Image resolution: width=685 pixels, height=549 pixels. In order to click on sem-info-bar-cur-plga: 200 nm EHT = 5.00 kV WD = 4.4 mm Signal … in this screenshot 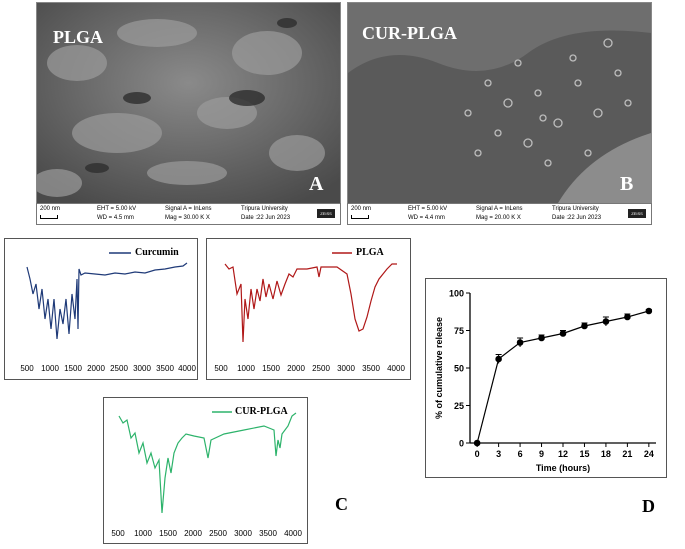, I will do `click(499, 214)`.